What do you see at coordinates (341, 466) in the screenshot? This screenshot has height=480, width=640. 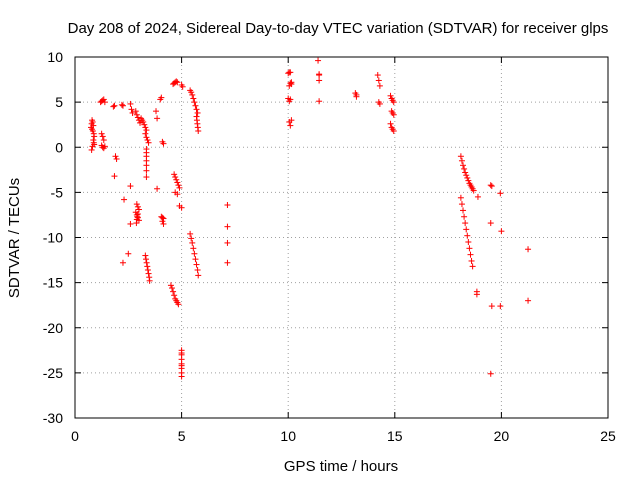 I see `x-axis-title: GPS time / hours` at bounding box center [341, 466].